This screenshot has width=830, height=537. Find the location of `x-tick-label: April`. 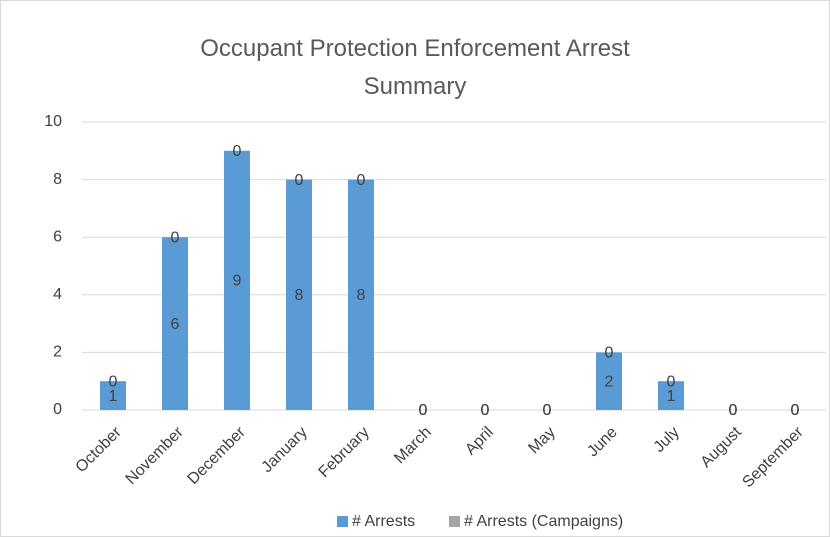

x-tick-label: April is located at coordinates (479, 441).